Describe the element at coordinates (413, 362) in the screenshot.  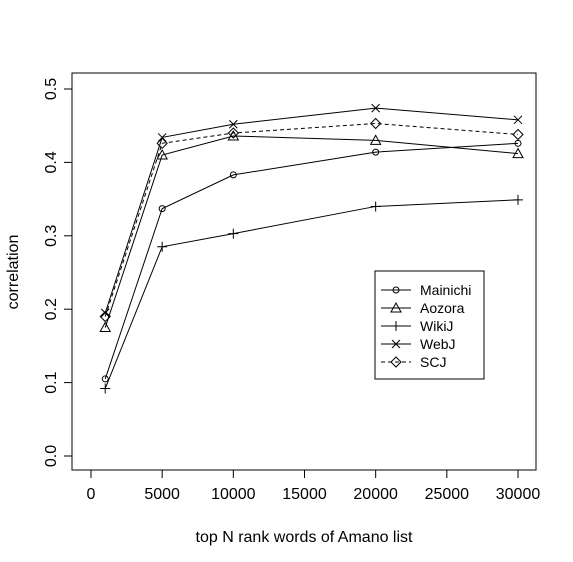
I see `legend-item-scj: SCJ` at that location.